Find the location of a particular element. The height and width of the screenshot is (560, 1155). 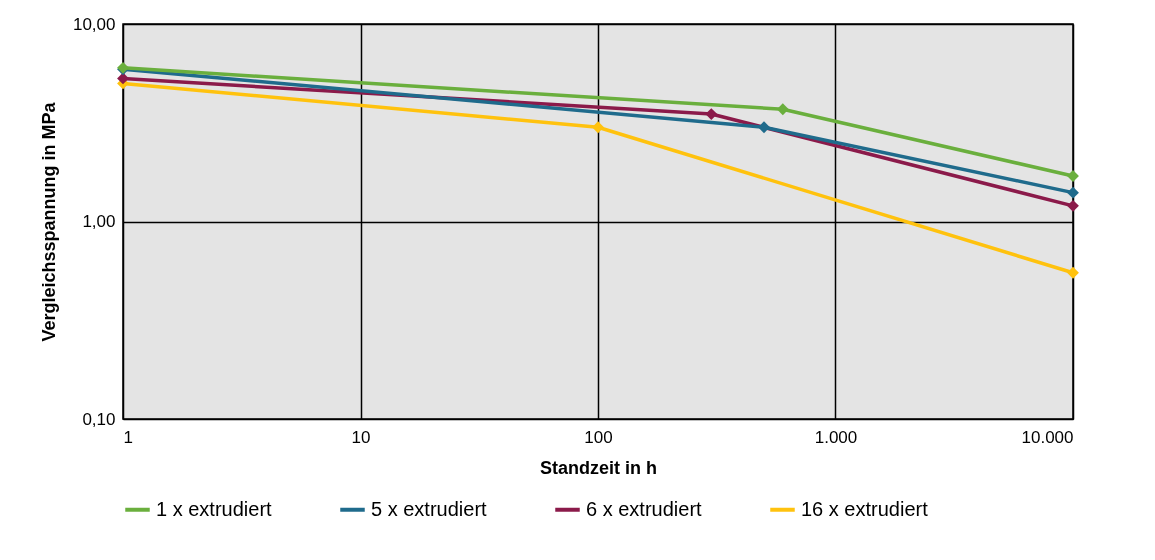

legend-label: 1 x extrudiert is located at coordinates (214, 508).